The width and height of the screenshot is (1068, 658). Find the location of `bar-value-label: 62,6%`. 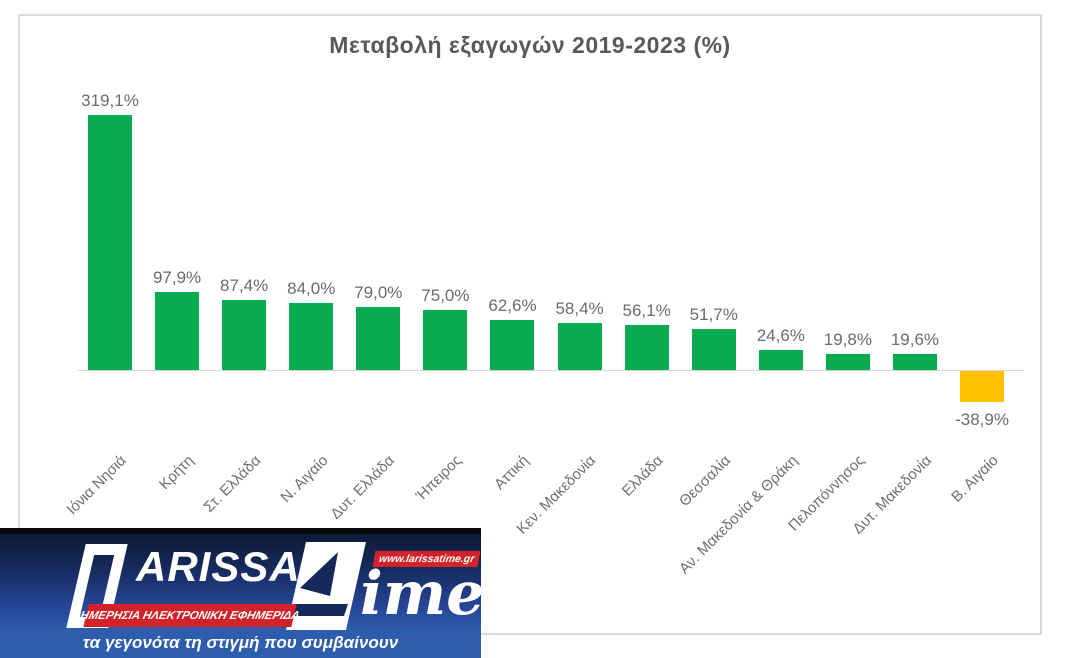

bar-value-label: 62,6% is located at coordinates (512, 305).